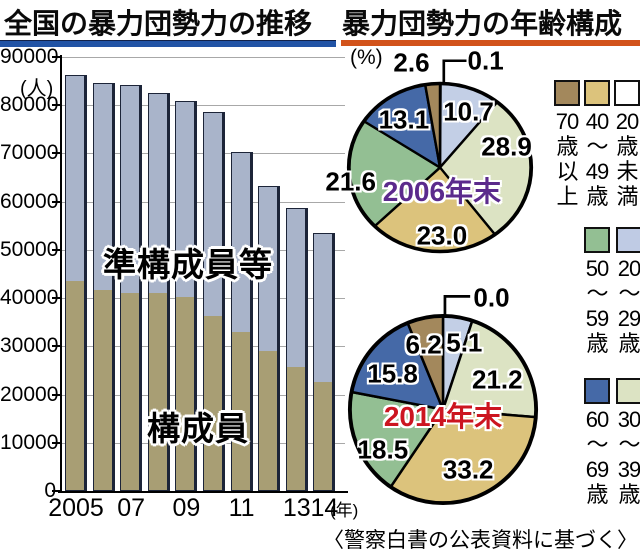 This screenshot has width=640, height=554. I want to click on value-label-20歳未満: 0.0, so click(491, 297).